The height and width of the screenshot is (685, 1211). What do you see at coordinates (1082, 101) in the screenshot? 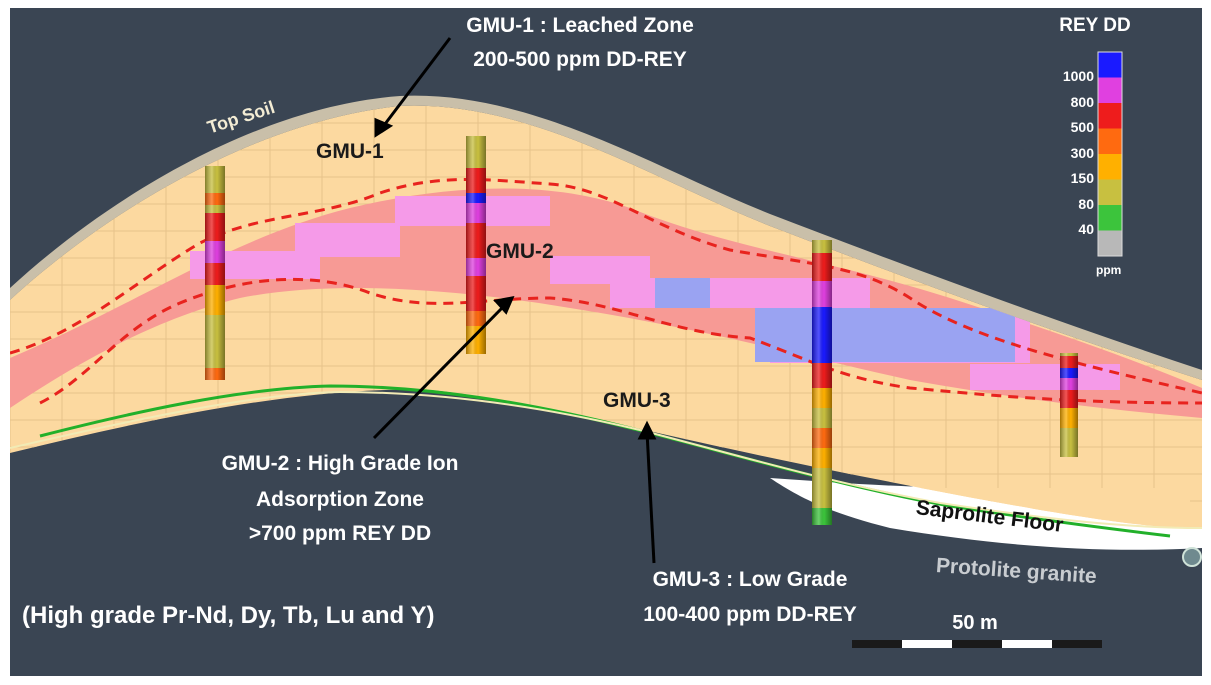
I see `legend-label: 800` at bounding box center [1082, 101].